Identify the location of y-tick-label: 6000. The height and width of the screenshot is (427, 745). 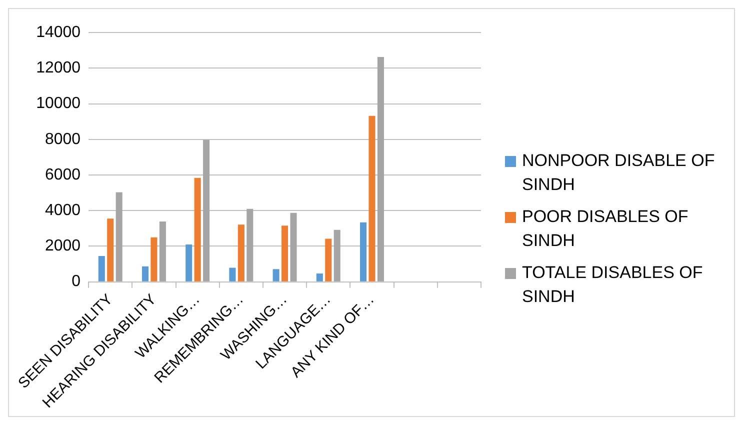
(62, 175).